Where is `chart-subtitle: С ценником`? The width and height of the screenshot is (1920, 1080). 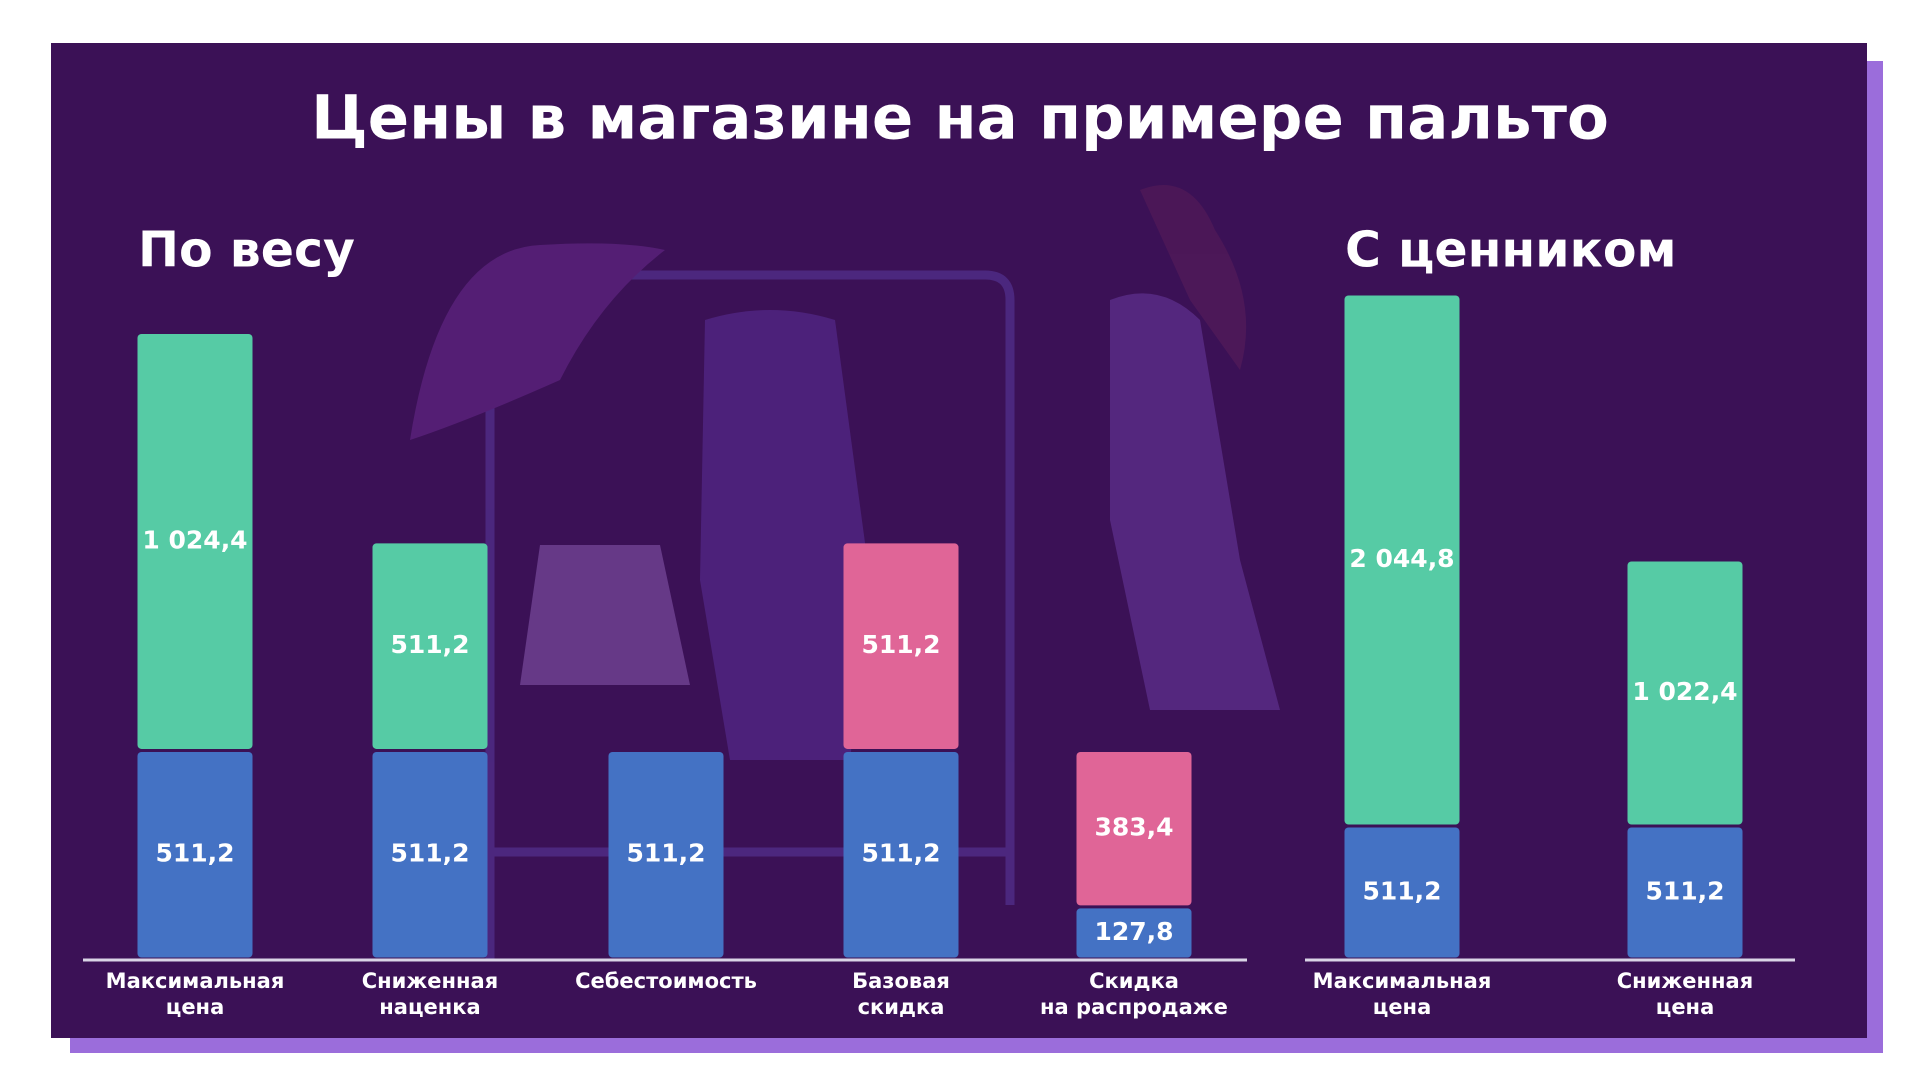
chart-subtitle: С ценником is located at coordinates (1511, 250).